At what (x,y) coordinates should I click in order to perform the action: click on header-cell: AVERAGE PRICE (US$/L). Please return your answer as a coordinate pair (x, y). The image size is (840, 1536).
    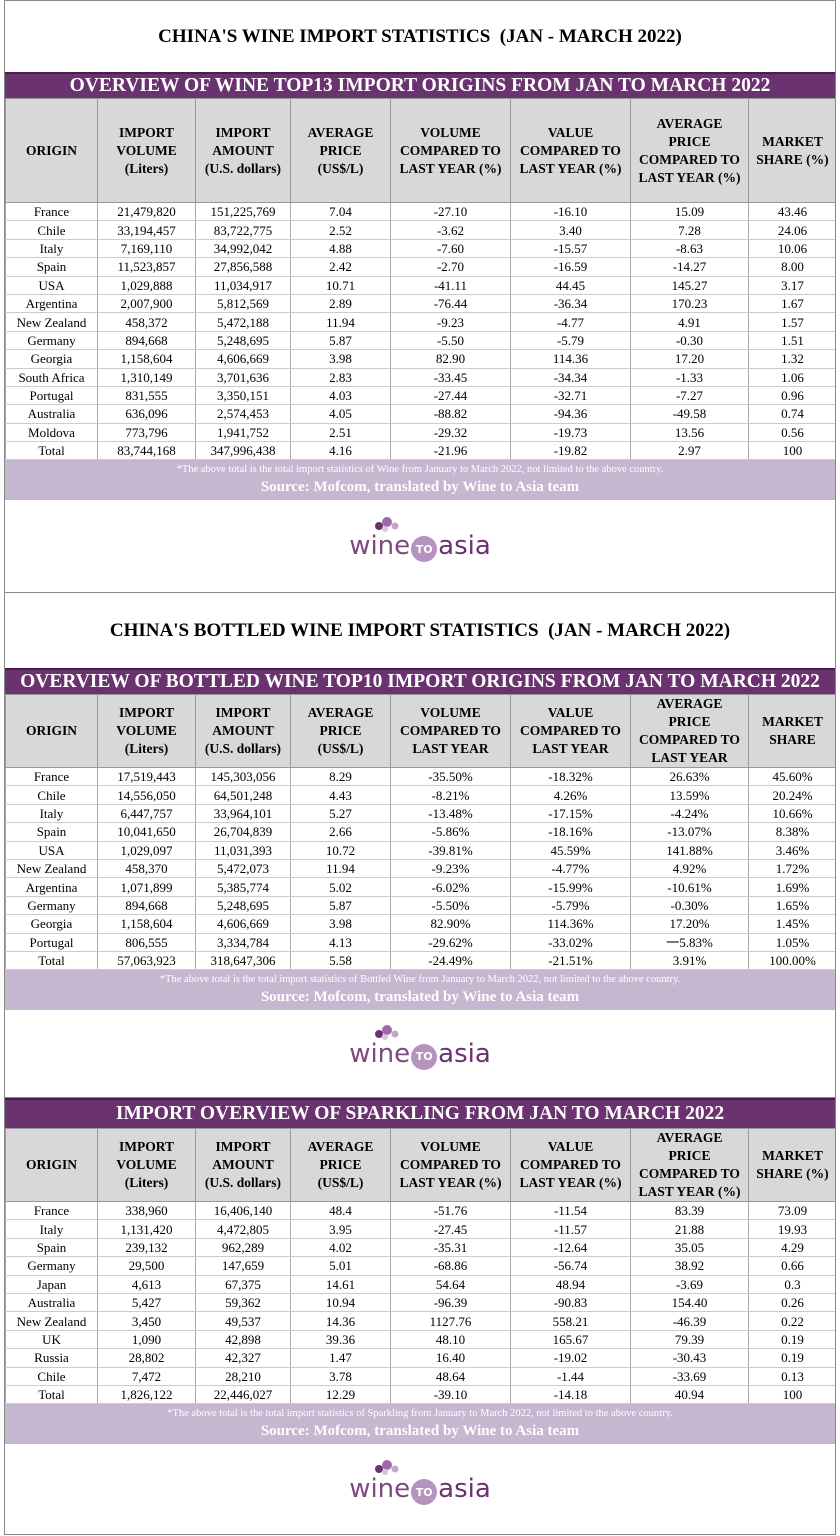
    Looking at the image, I should click on (340, 150).